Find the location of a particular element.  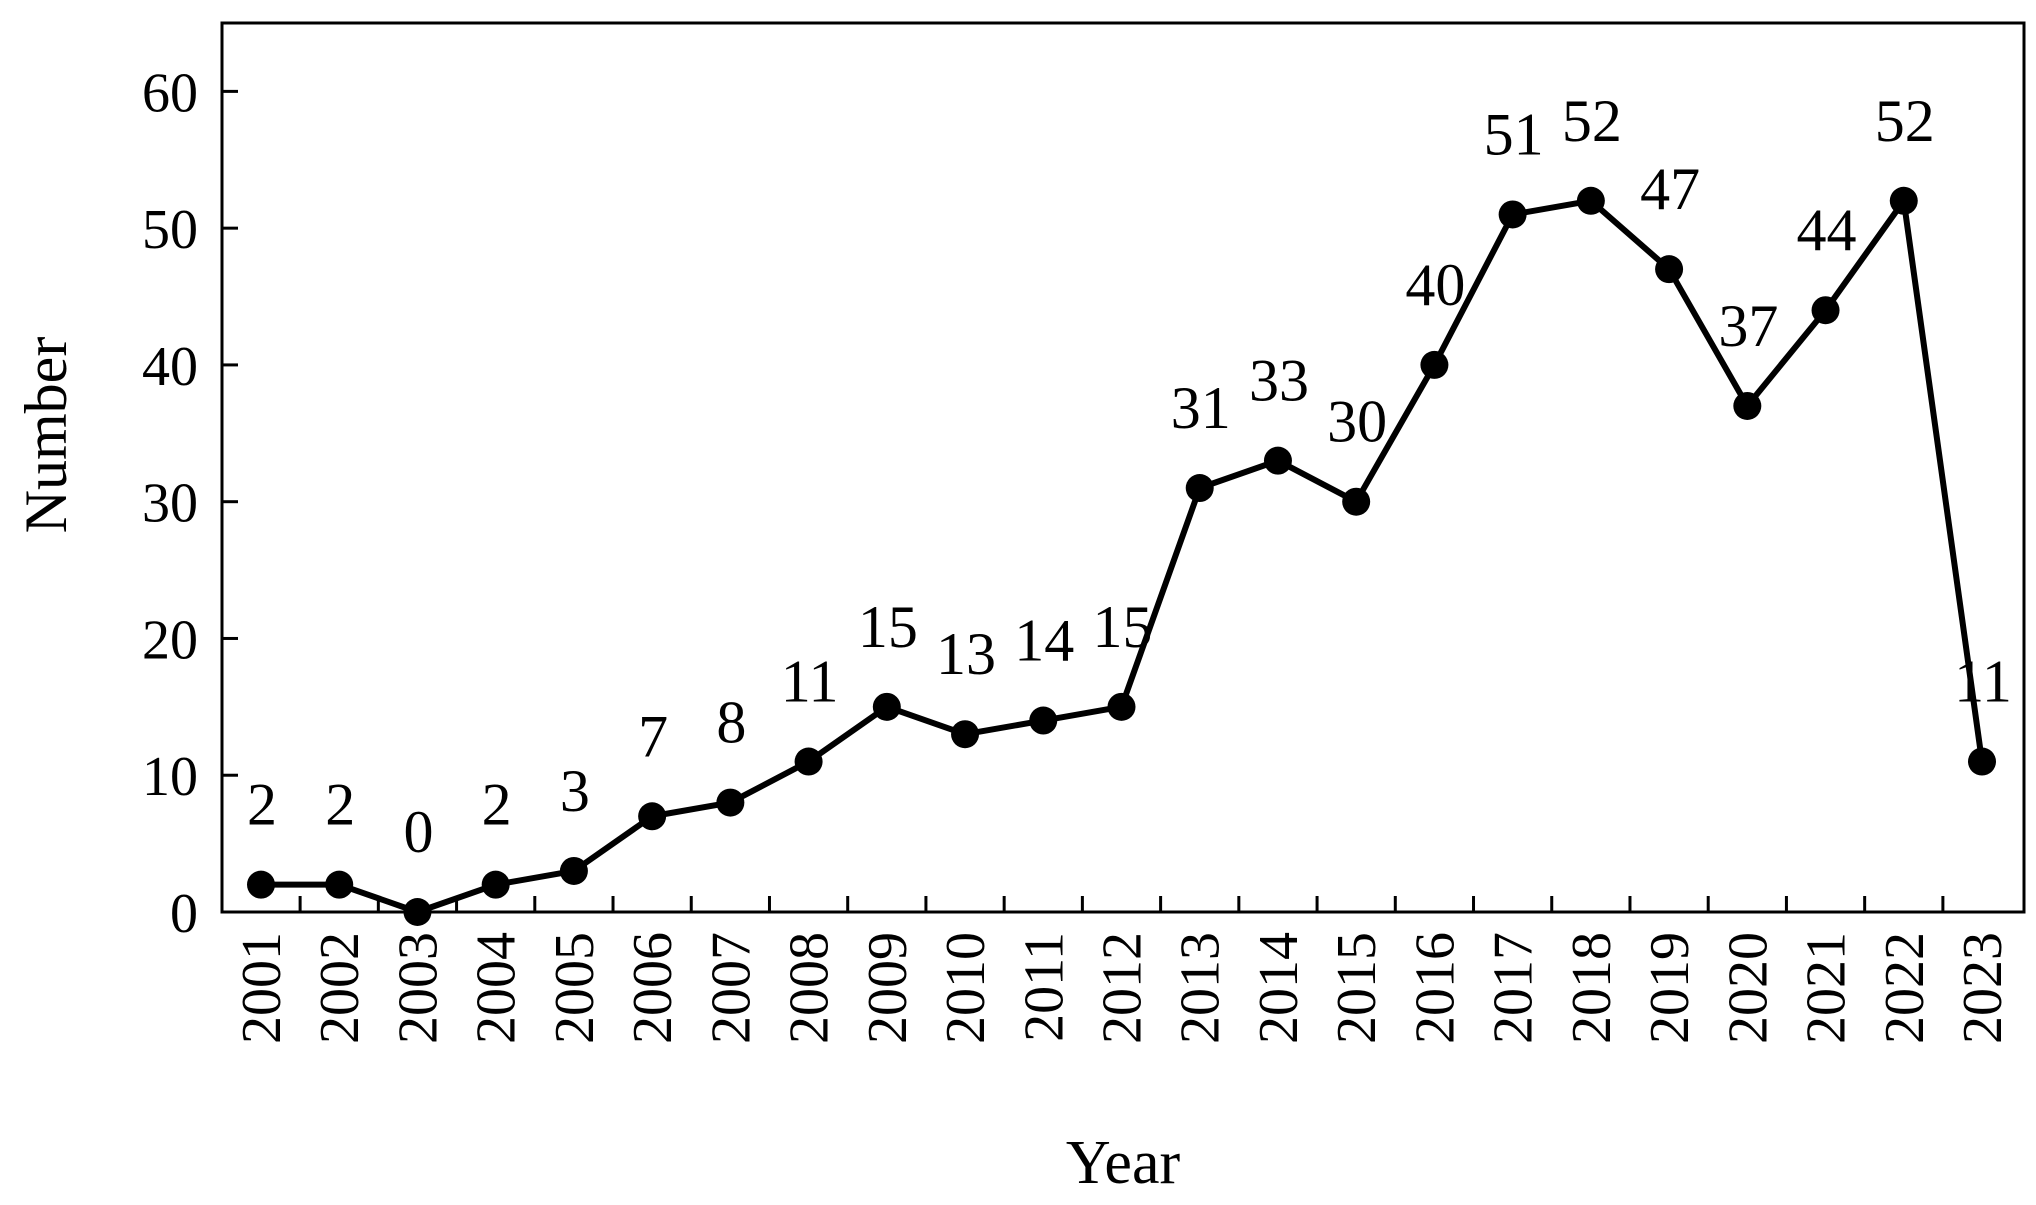

data-point-2022 is located at coordinates (1903, 200).